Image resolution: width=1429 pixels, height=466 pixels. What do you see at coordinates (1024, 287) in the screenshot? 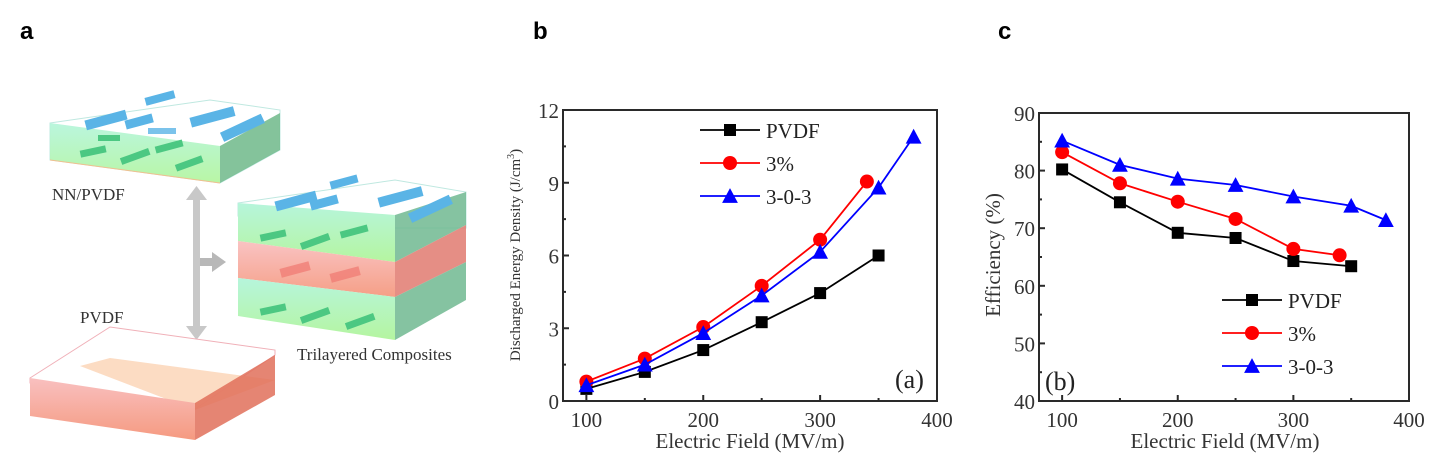
I see `y-tick-label: 60` at bounding box center [1024, 287].